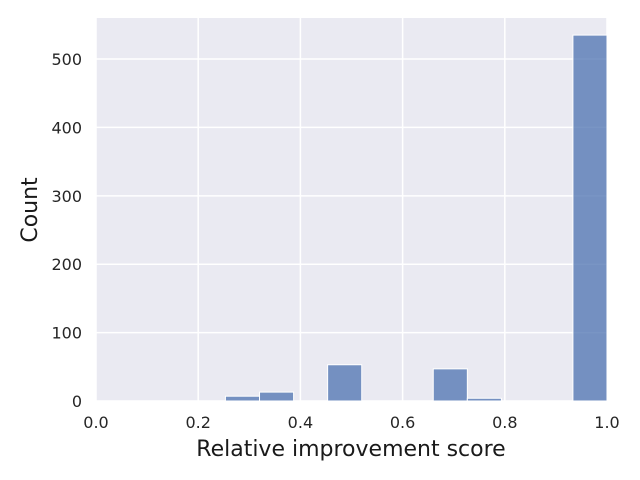  I want to click on x-tick-label: 0.0, so click(95, 422).